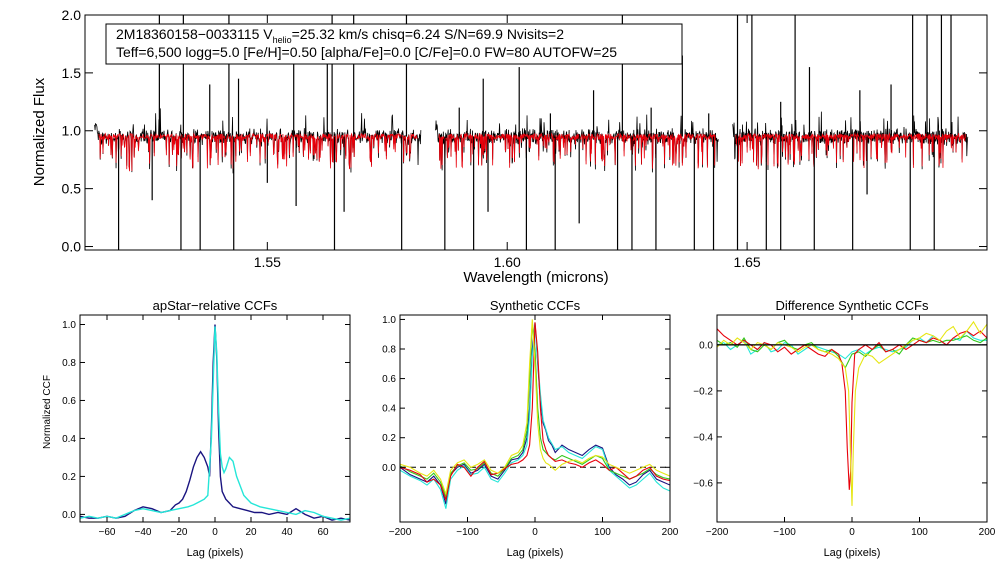 Image resolution: width=1008 pixels, height=576 pixels. What do you see at coordinates (251, 532) in the screenshot?
I see `x-tick-label: 20` at bounding box center [251, 532].